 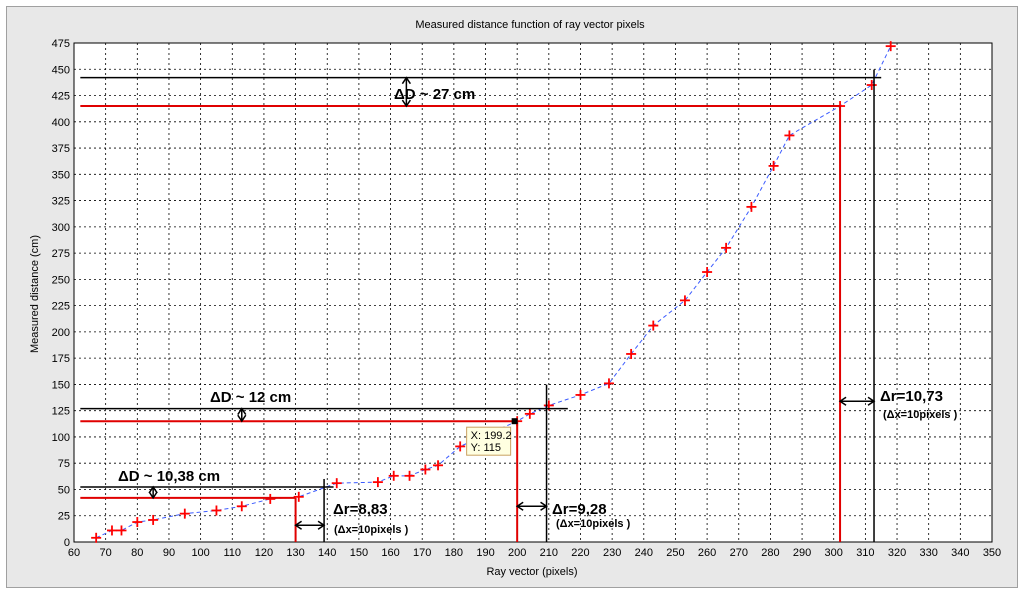 What do you see at coordinates (169, 553) in the screenshot?
I see `x-tick-label: 90` at bounding box center [169, 553].